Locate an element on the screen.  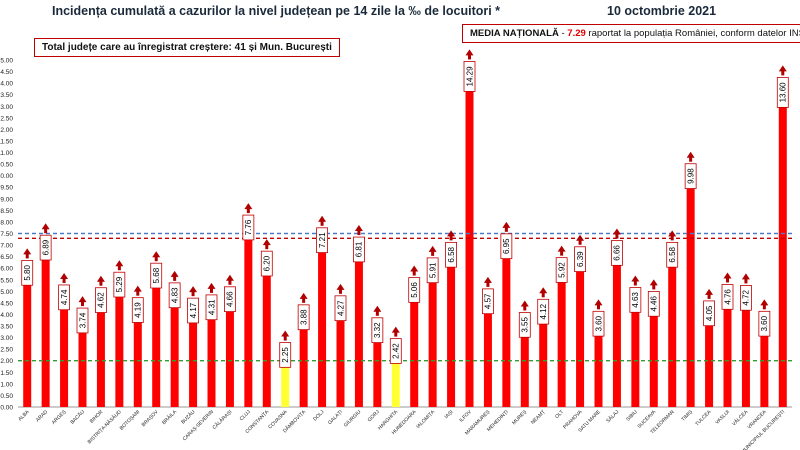
y-tick-label: 11.00 is located at coordinates (6, 153).